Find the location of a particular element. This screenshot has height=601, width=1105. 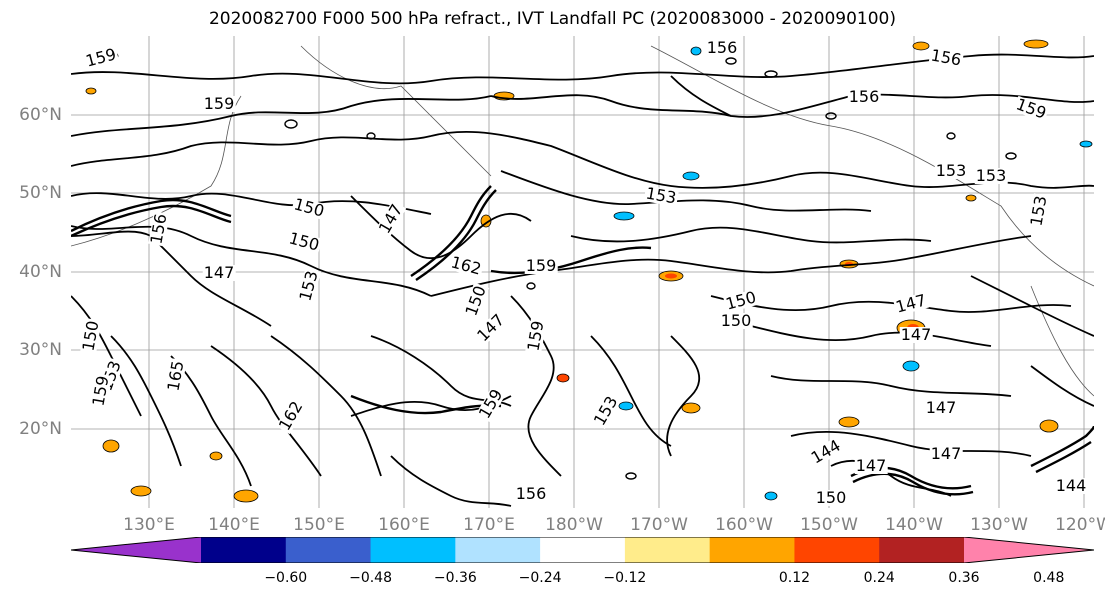

lon-label-150e: 150°E is located at coordinates (319, 525).